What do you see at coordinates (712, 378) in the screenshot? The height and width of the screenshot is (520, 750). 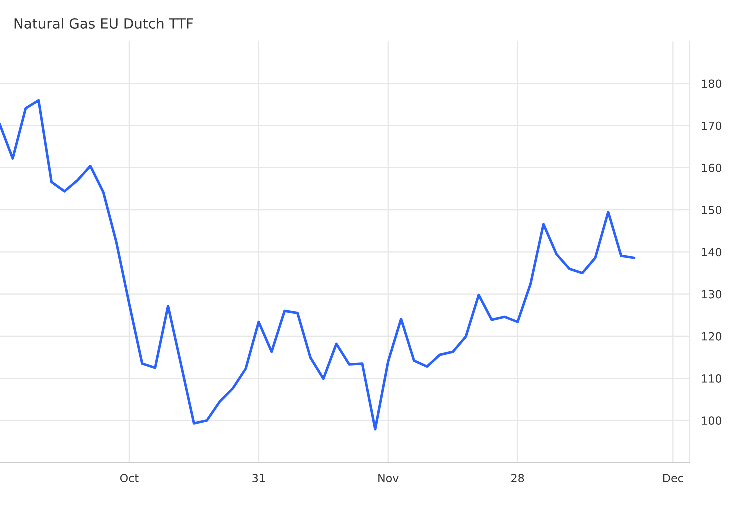 I see `y-tick-label: 110` at bounding box center [712, 378].